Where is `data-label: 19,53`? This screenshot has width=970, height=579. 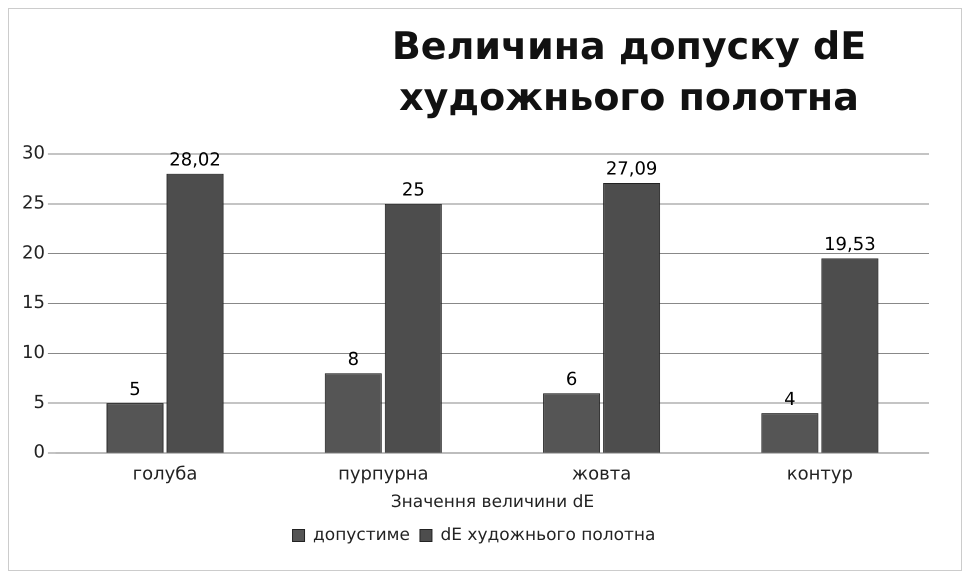 data-label: 19,53 is located at coordinates (850, 244).